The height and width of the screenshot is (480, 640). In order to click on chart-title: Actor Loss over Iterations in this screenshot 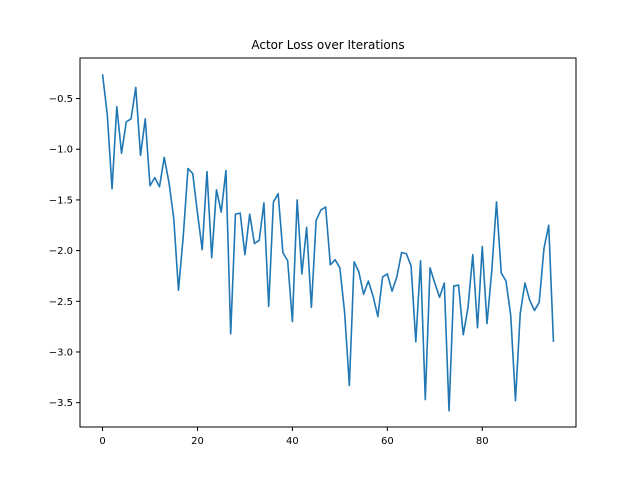, I will do `click(327, 45)`.